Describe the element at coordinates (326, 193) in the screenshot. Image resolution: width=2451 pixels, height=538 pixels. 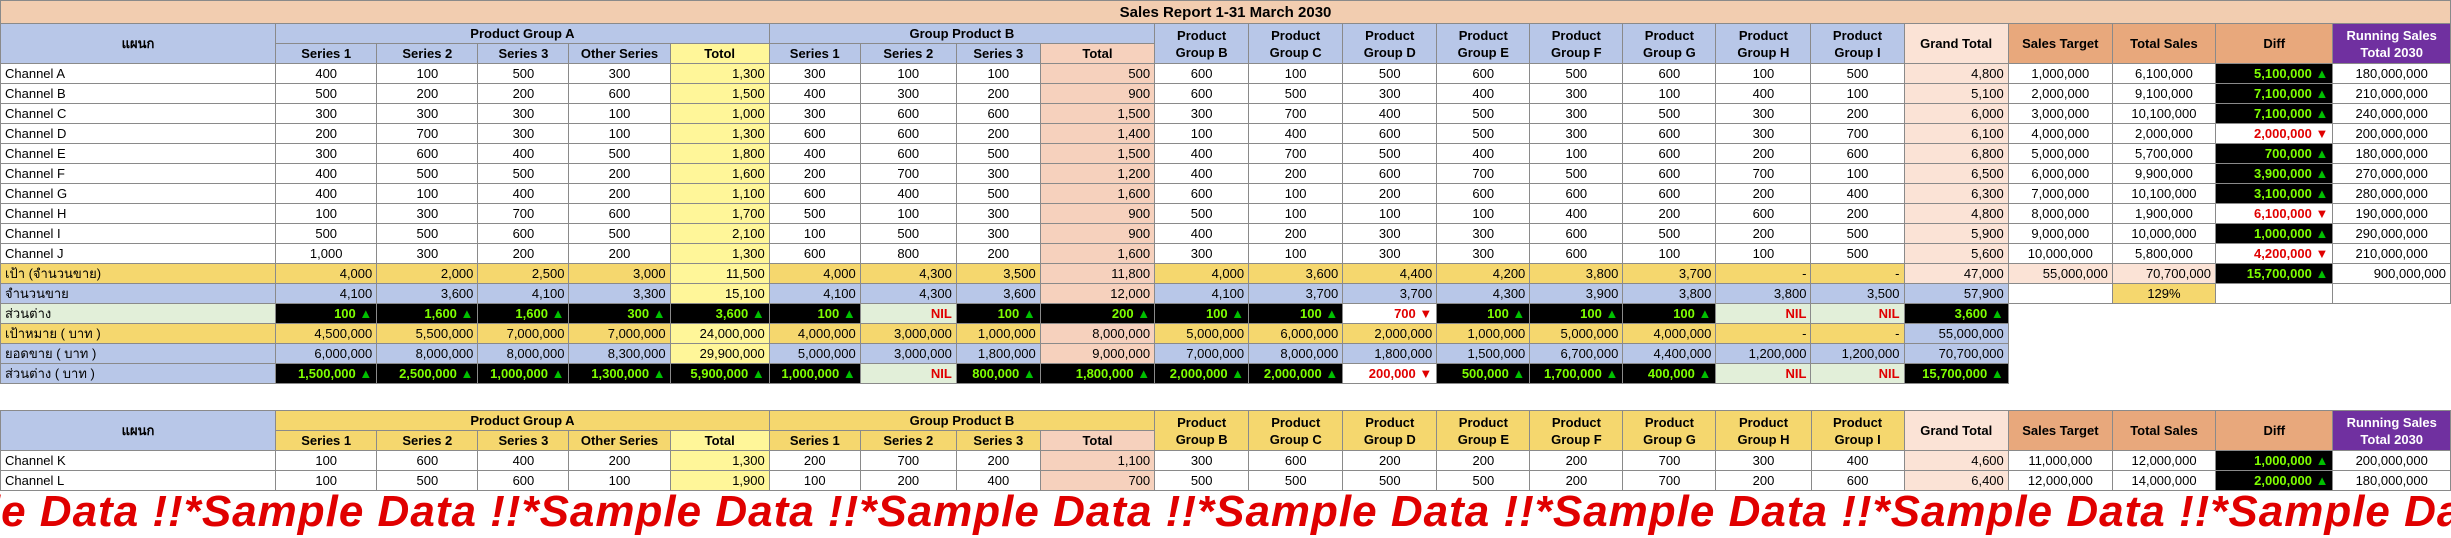
I see `series-a-value: 400` at that location.